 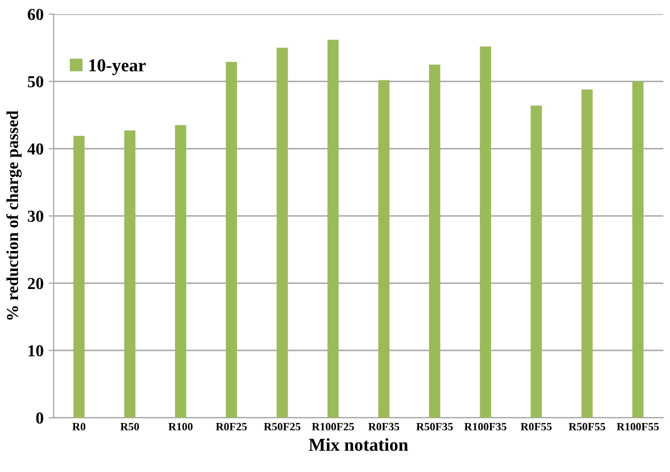 I want to click on x-tick-label: R100F55, so click(x=637, y=426).